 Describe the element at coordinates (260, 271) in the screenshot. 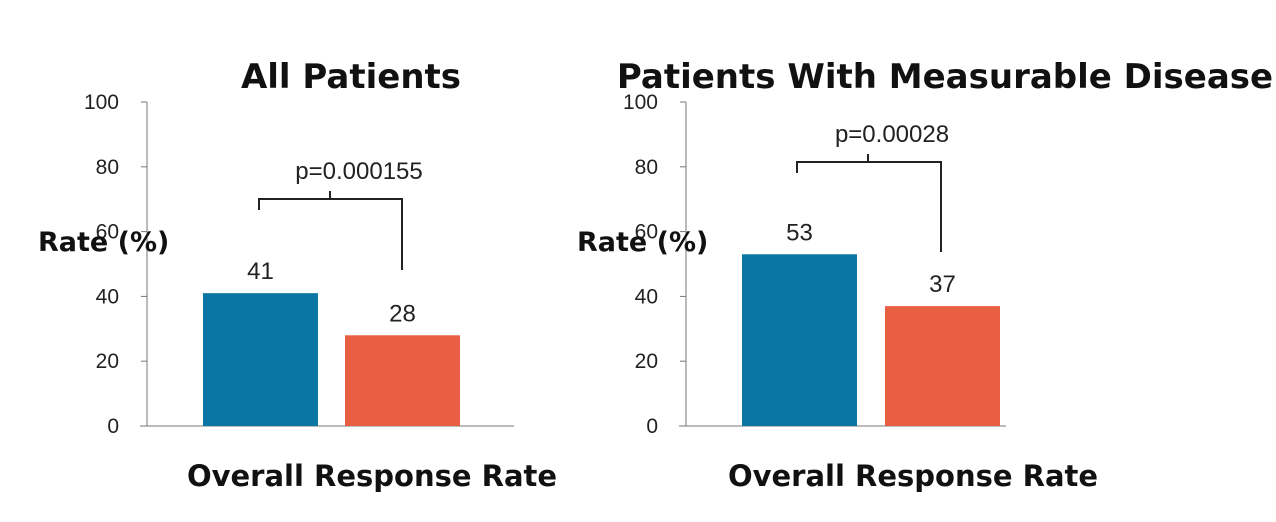

I see `bar-value-label: 41` at that location.